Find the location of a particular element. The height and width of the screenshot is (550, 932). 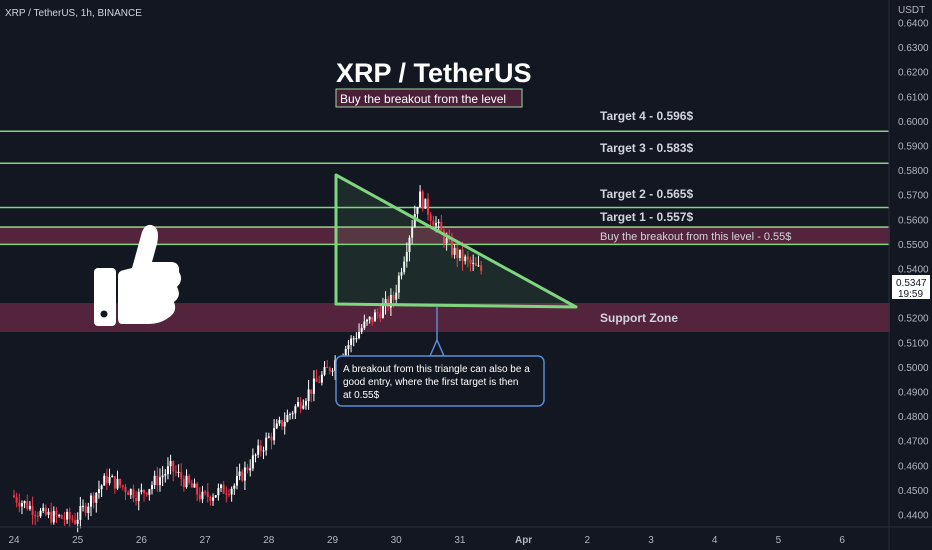

price-tick-label: 0.5200 is located at coordinates (913, 319).